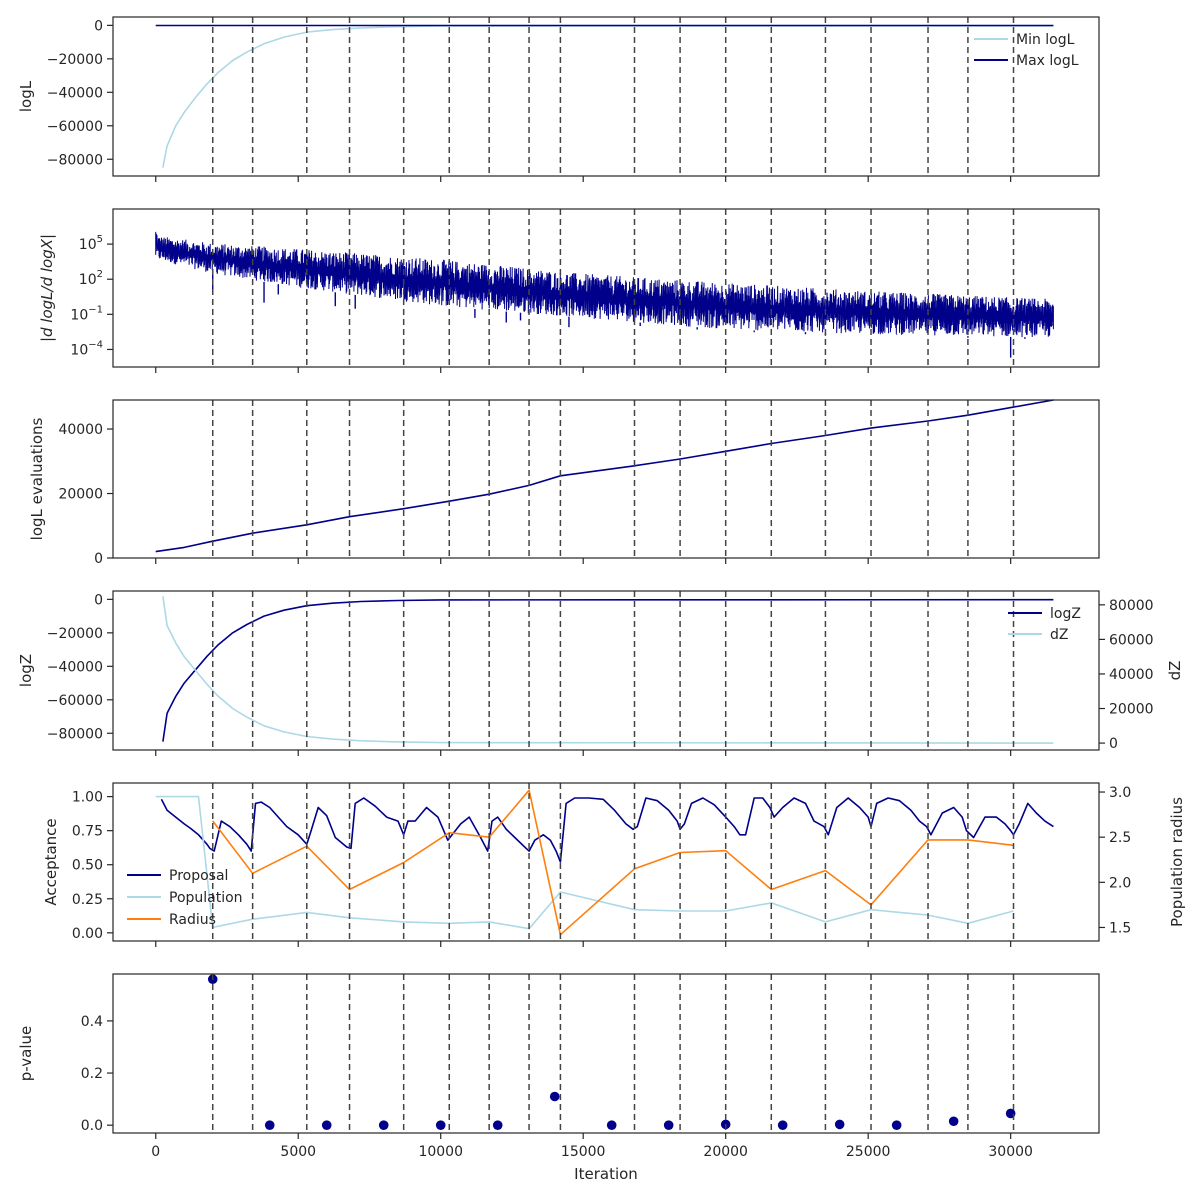 The width and height of the screenshot is (1200, 1200). Describe the element at coordinates (100, 274) in the screenshot. I see `ytick-exp: 2` at that location.